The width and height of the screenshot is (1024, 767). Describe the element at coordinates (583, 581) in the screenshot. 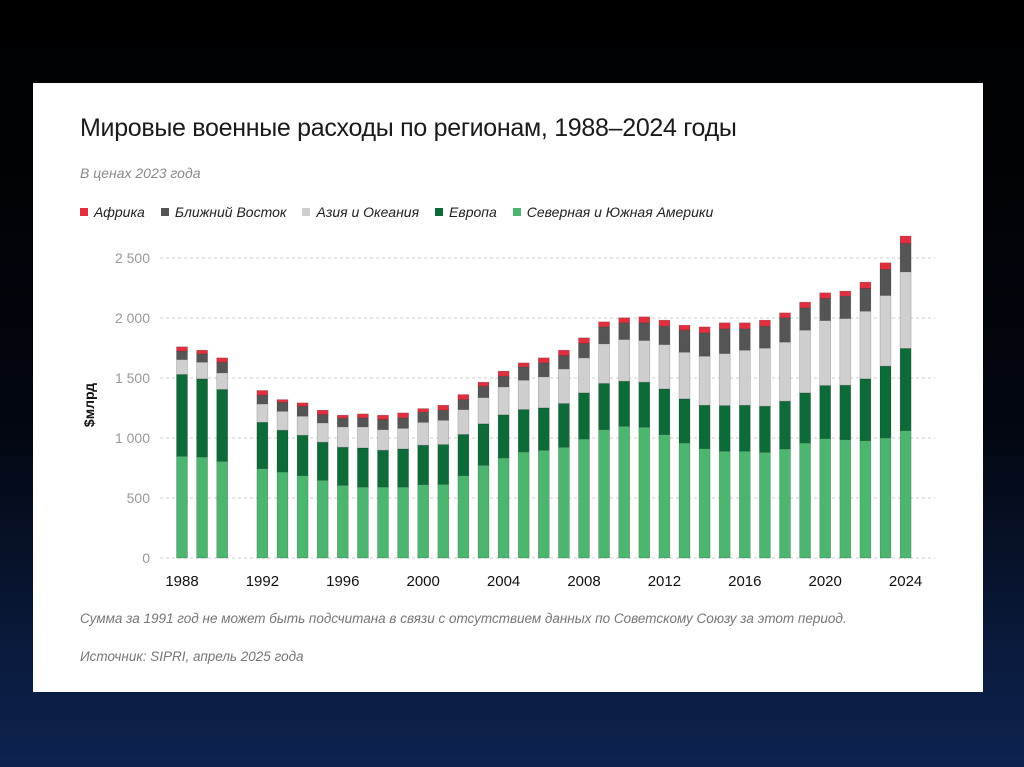

I see `x-tick-label: 2008` at that location.